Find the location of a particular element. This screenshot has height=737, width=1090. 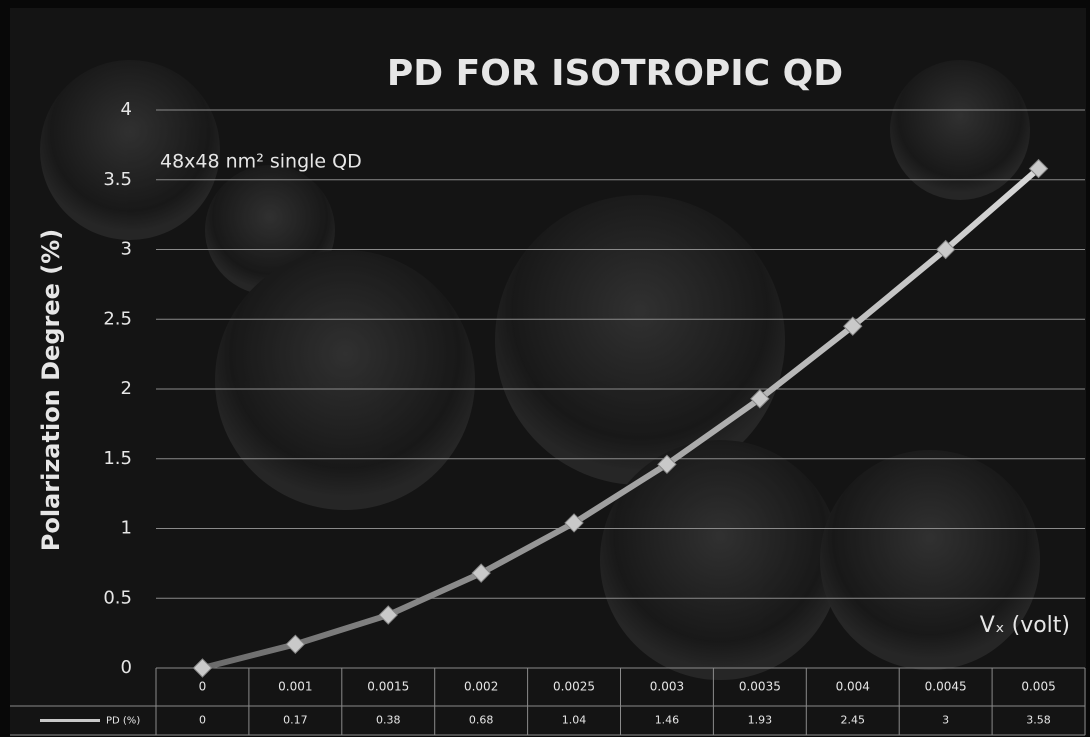

x-tick-label: 0.001 is located at coordinates (295, 687).